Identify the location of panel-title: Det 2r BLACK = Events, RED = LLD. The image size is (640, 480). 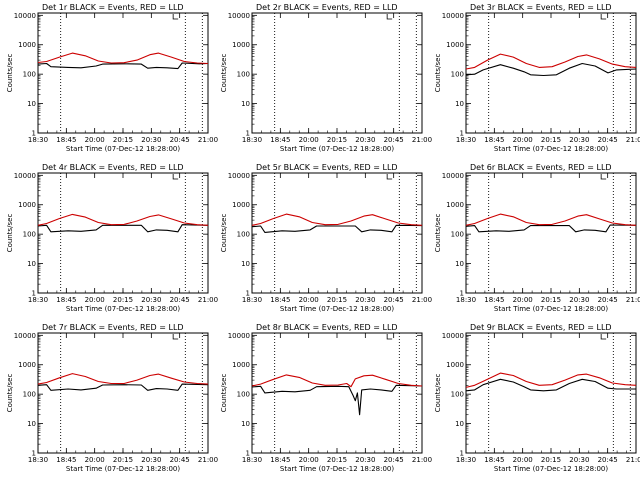
(327, 7).